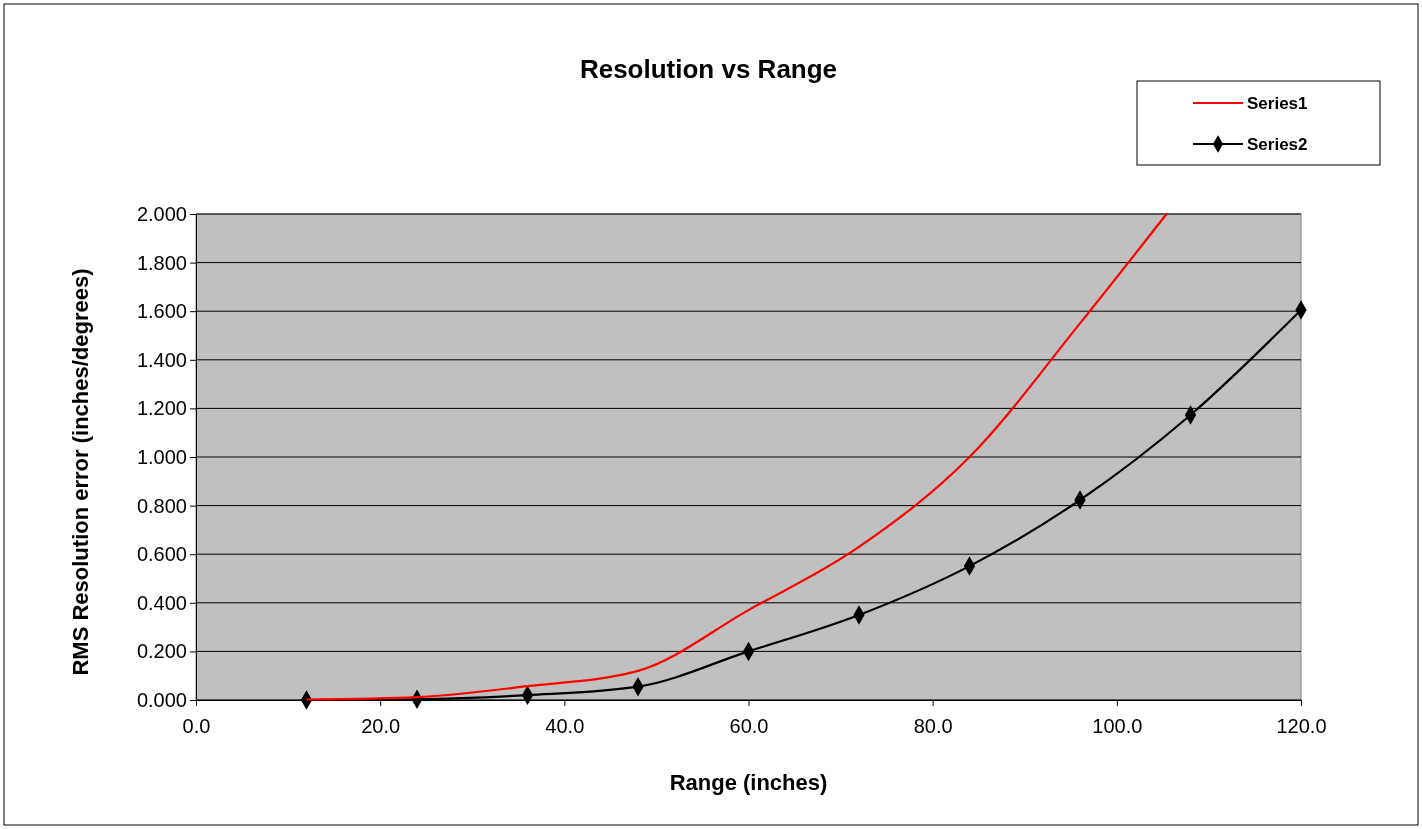 This screenshot has height=829, width=1422. I want to click on x-tick-label: 20.0, so click(381, 726).